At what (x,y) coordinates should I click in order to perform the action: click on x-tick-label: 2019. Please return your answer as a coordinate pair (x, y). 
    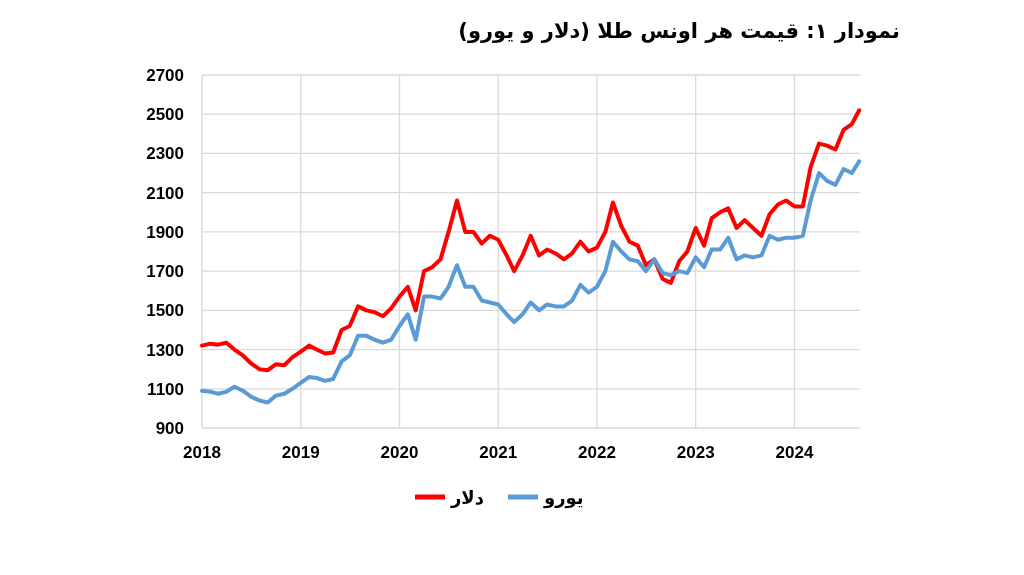
    Looking at the image, I should click on (300, 452).